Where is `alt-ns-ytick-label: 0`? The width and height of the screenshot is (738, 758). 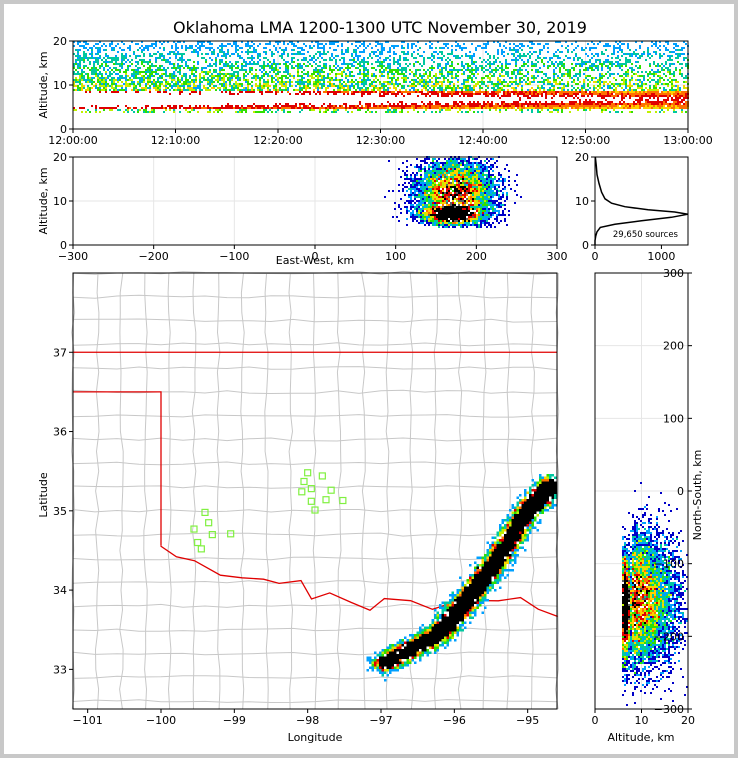 alt-ns-ytick-label: 0 is located at coordinates (680, 491).